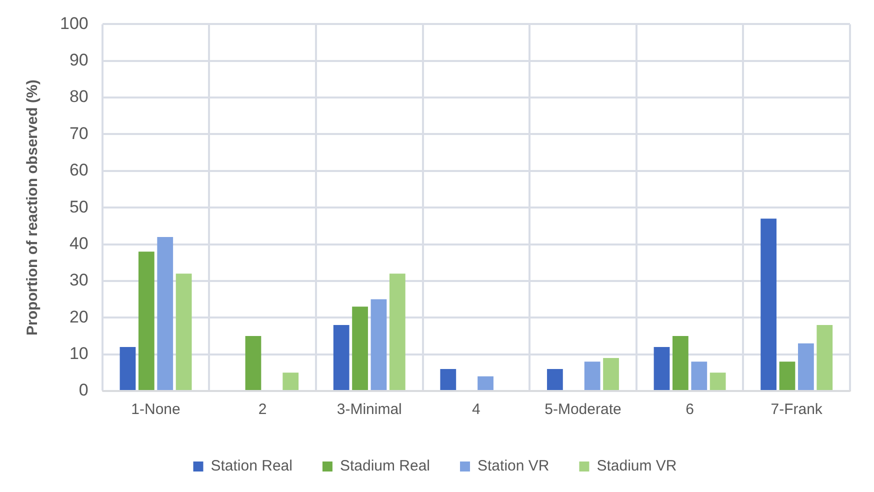 The height and width of the screenshot is (492, 874). Describe the element at coordinates (155, 409) in the screenshot. I see `x-tick-label: 1-None` at that location.